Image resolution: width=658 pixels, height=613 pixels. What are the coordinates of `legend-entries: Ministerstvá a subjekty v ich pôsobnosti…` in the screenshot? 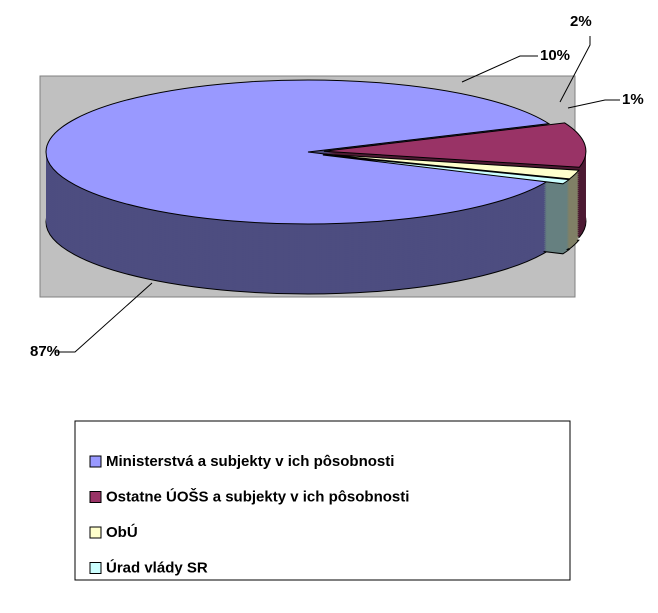 It's located at (249, 514).